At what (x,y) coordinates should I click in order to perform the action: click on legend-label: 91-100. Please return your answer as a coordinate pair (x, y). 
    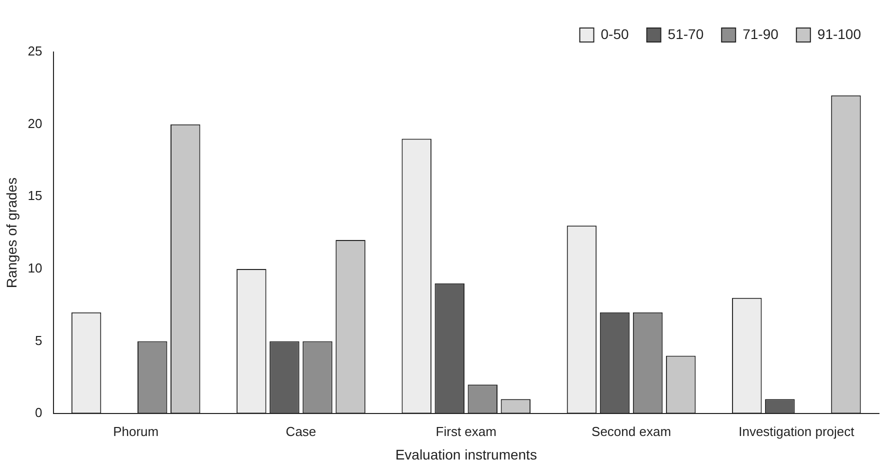
    Looking at the image, I should click on (839, 34).